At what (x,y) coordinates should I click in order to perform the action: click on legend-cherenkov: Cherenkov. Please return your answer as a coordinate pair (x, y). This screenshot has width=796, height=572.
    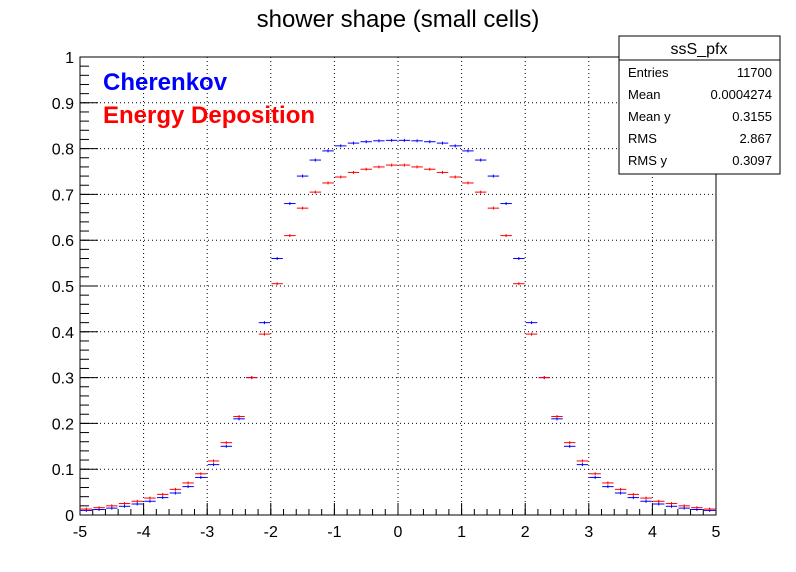
    Looking at the image, I should click on (165, 82).